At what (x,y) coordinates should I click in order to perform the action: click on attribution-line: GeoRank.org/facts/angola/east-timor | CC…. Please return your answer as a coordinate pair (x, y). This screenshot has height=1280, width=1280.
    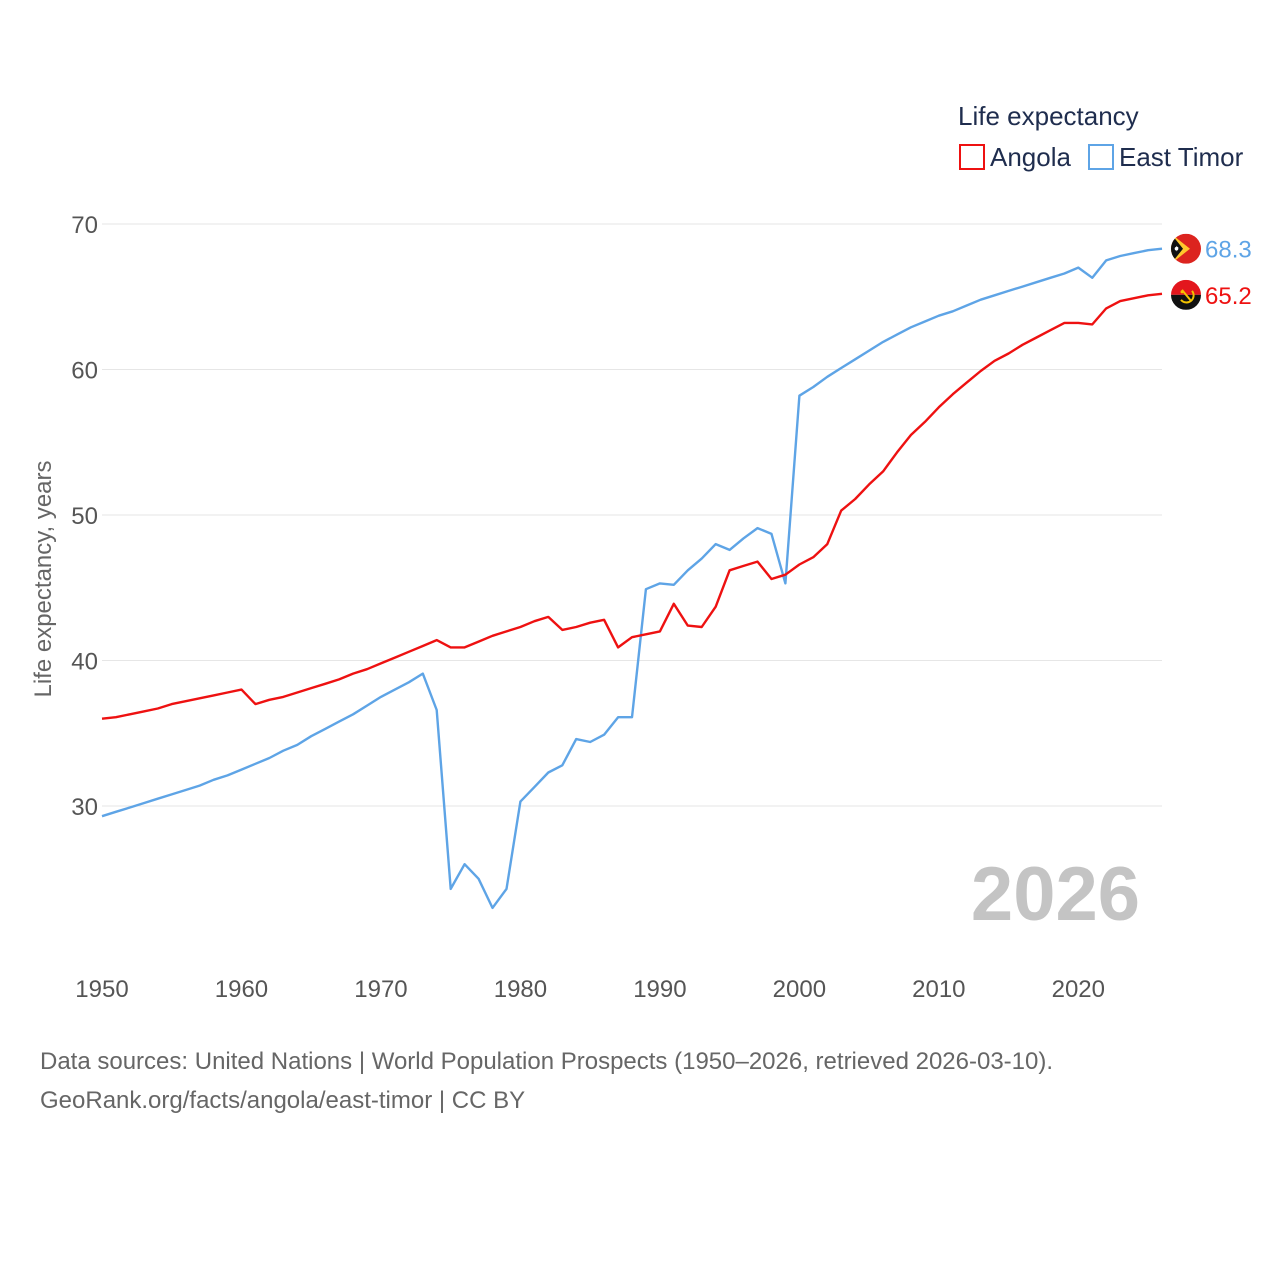
    Looking at the image, I should click on (283, 1100).